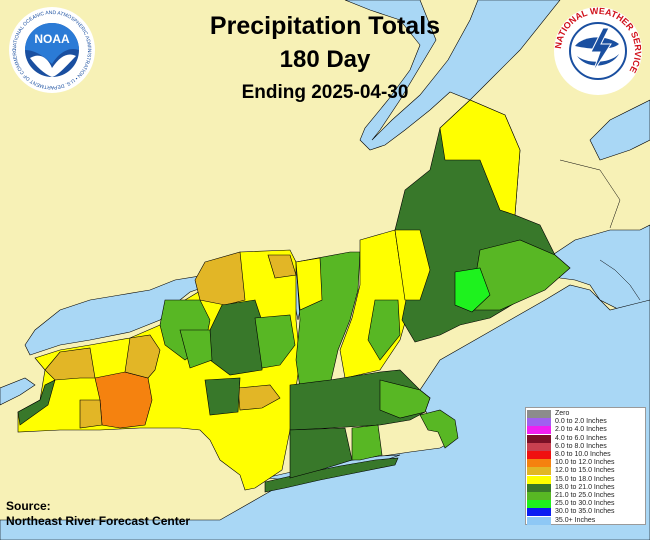 The width and height of the screenshot is (650, 540). I want to click on maine-bright-green, so click(472, 290).